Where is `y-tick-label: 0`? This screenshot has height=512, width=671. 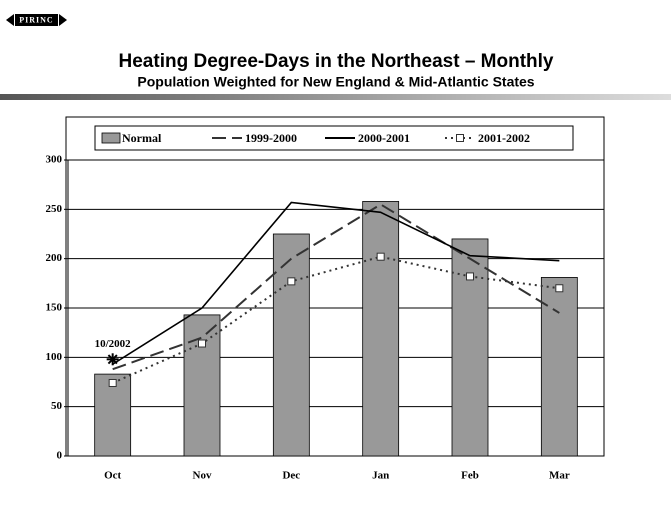
y-tick-label: 0 is located at coordinates (60, 456).